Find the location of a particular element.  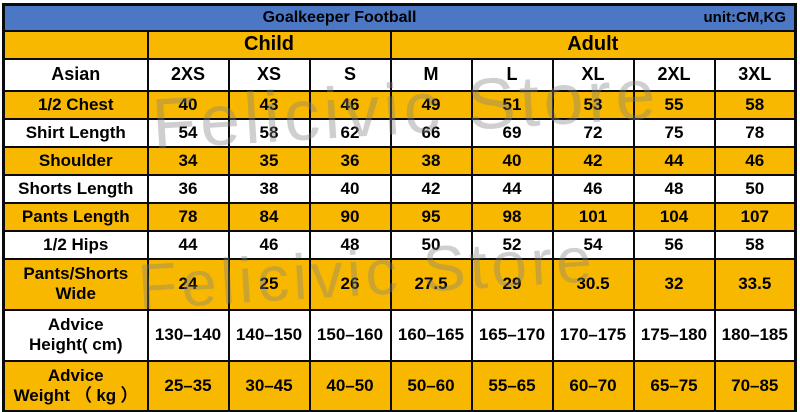

value-cell: 90 is located at coordinates (350, 216).